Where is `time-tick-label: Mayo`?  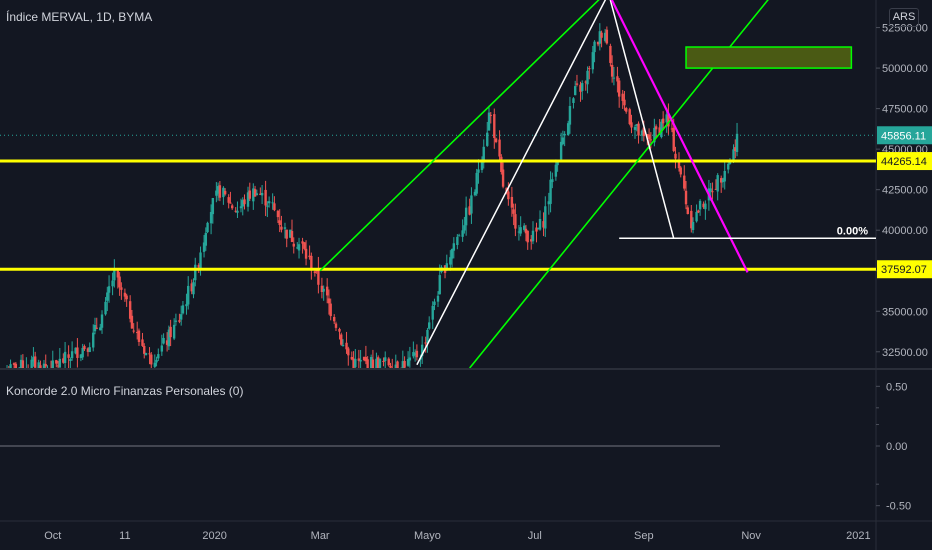
time-tick-label: Mayo is located at coordinates (427, 536).